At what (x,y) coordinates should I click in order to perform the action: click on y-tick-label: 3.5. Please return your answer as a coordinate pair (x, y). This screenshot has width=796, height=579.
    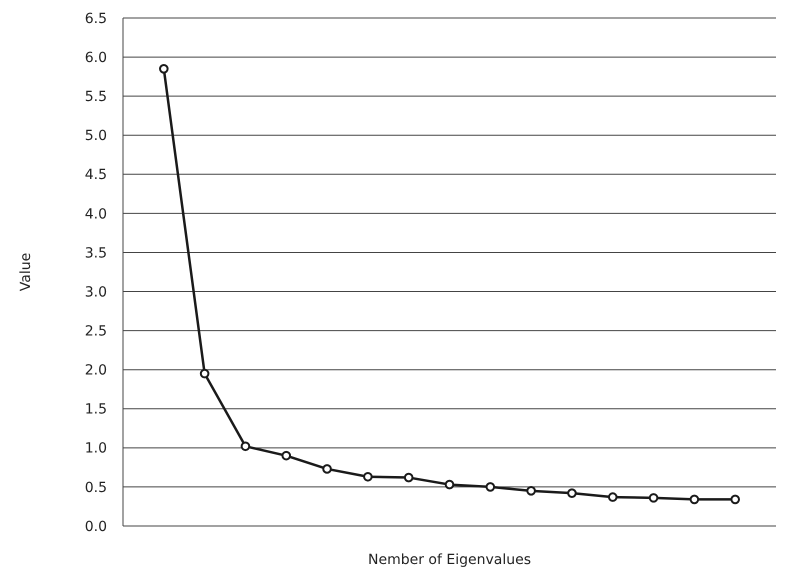
    Looking at the image, I should click on (95, 253).